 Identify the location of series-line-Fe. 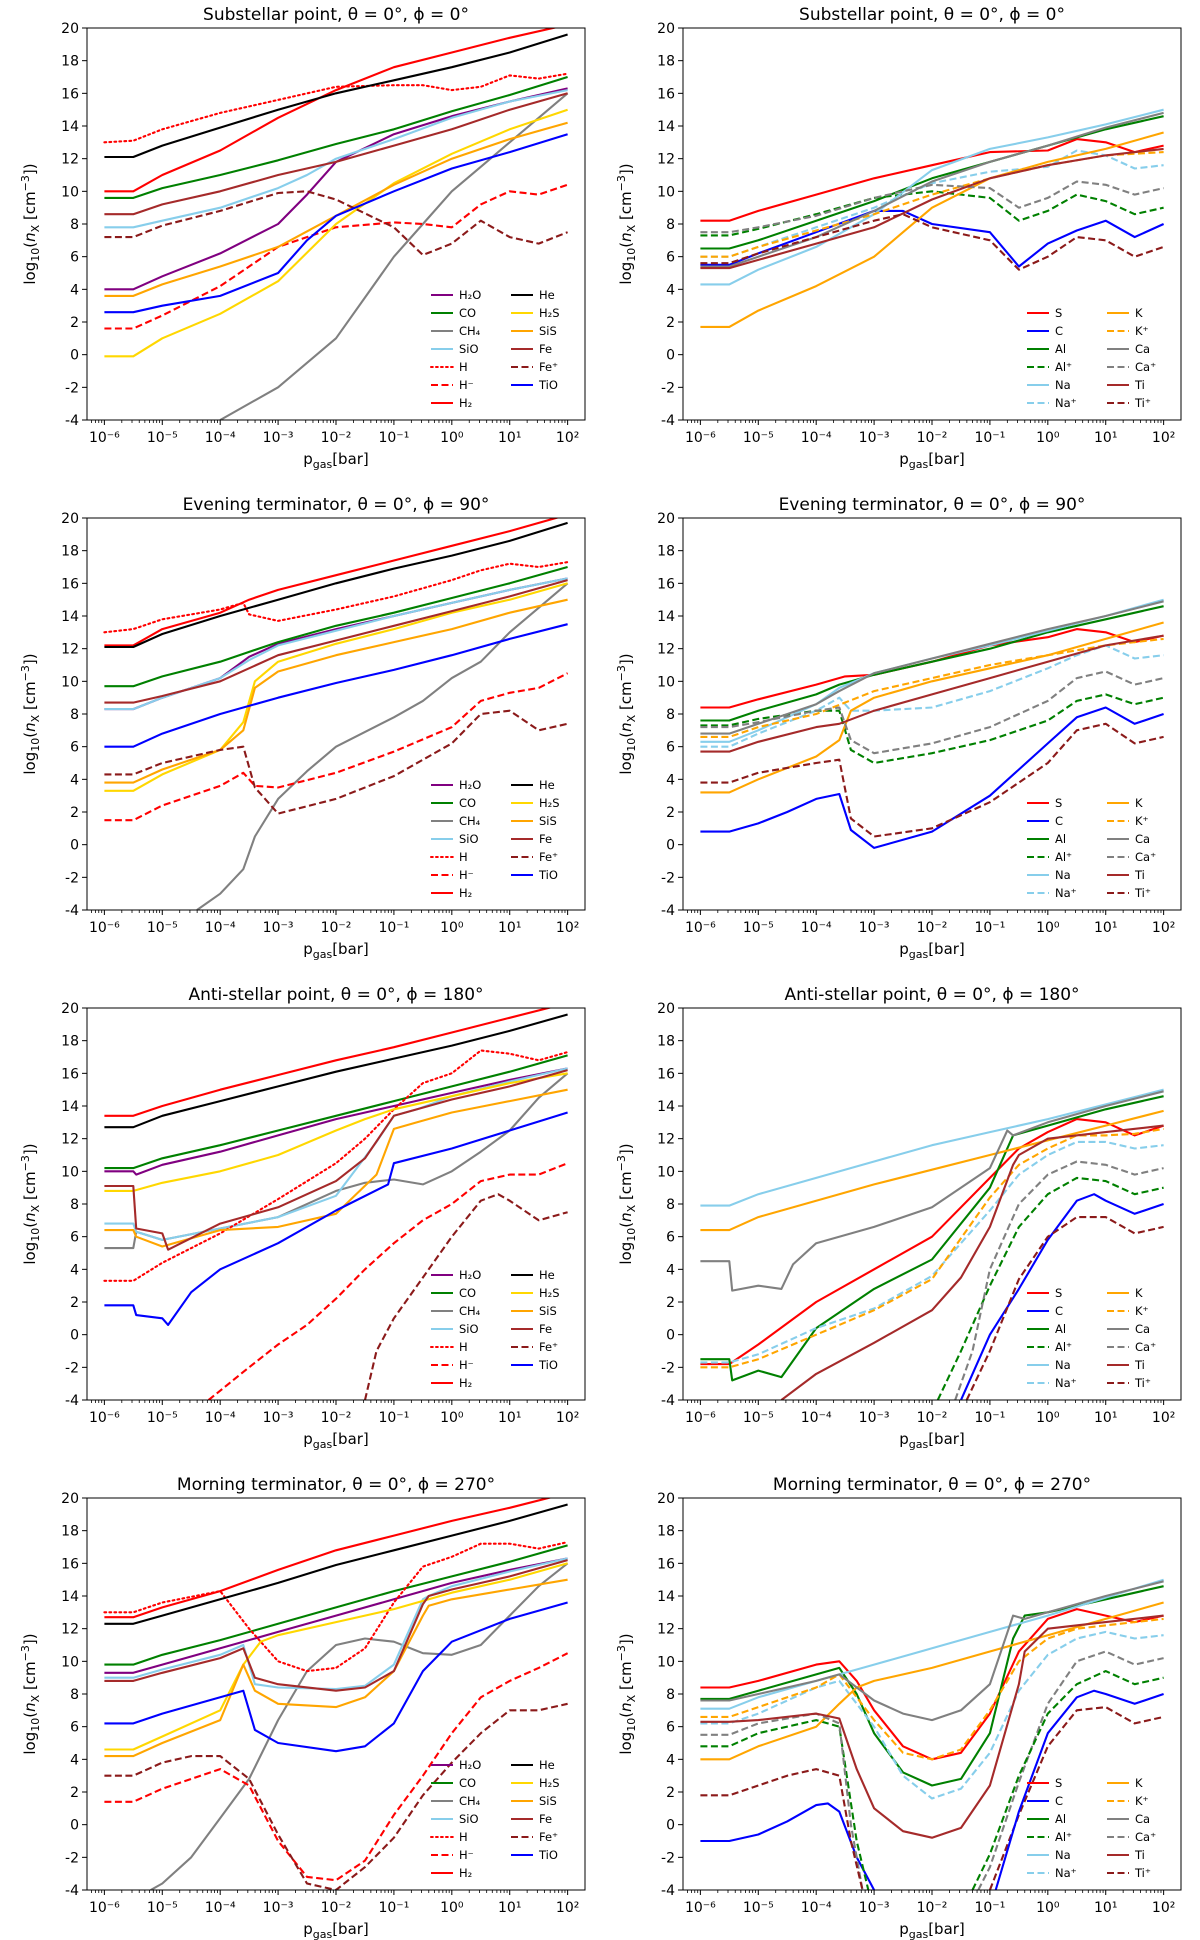
(336, 154).